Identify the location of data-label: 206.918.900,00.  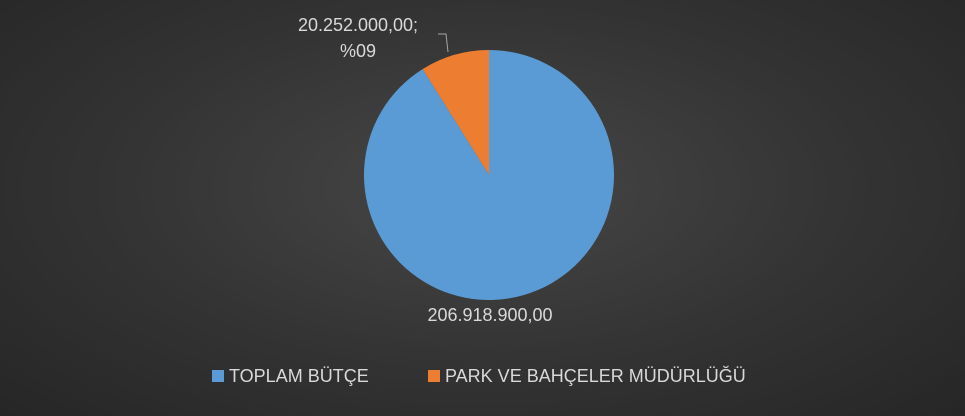
(490, 315).